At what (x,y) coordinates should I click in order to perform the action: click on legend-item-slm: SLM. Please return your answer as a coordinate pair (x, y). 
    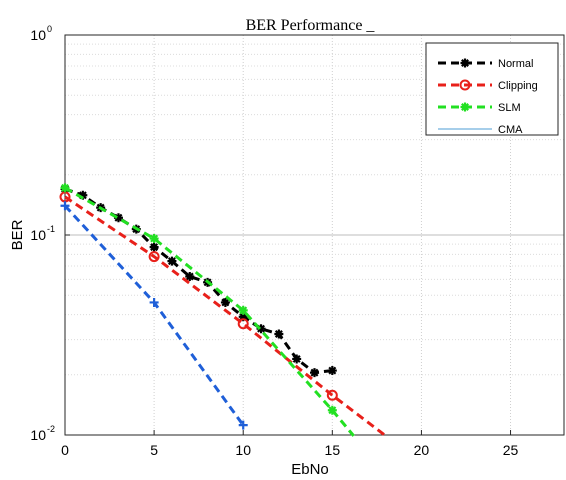
    Looking at the image, I should click on (479, 108).